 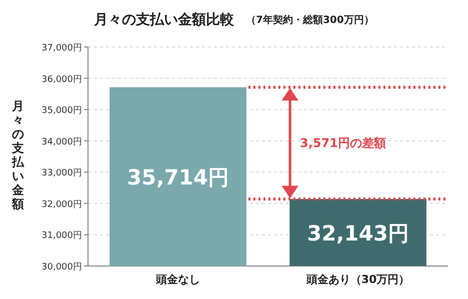 I want to click on x-tick-label: 頭金あり（30万円）, so click(x=357, y=279).